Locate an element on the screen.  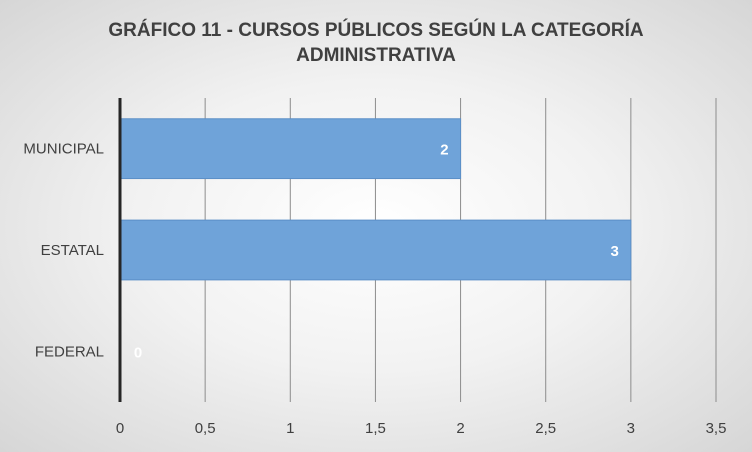
x-tick-label: 3 is located at coordinates (631, 428).